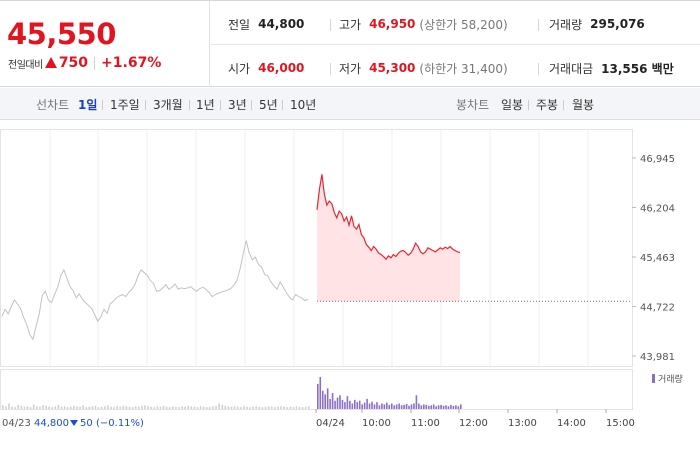  Describe the element at coordinates (205, 105) in the screenshot. I see `tab-1-year: 1년` at that location.